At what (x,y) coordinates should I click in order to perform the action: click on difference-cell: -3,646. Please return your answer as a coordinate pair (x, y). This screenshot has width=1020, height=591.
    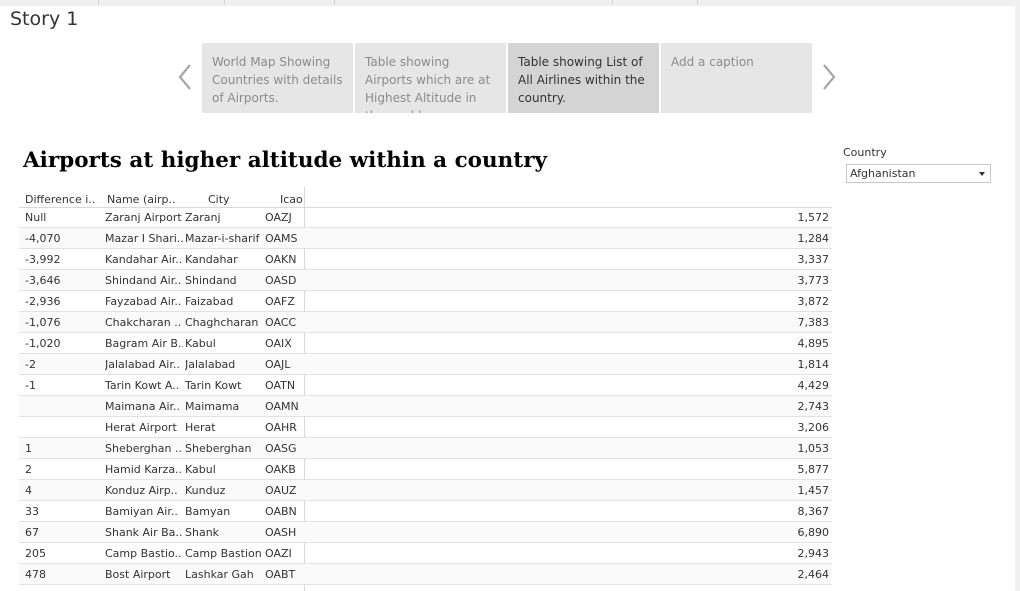
    Looking at the image, I should click on (43, 280).